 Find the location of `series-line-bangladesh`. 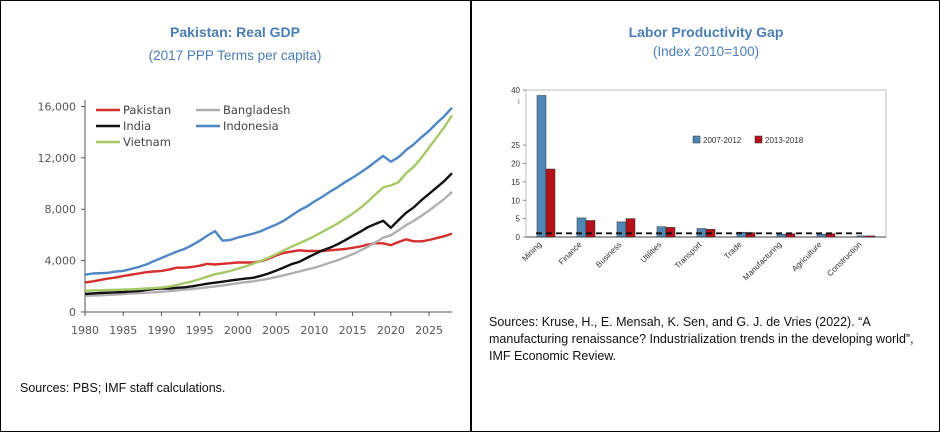

series-line-bangladesh is located at coordinates (268, 244).